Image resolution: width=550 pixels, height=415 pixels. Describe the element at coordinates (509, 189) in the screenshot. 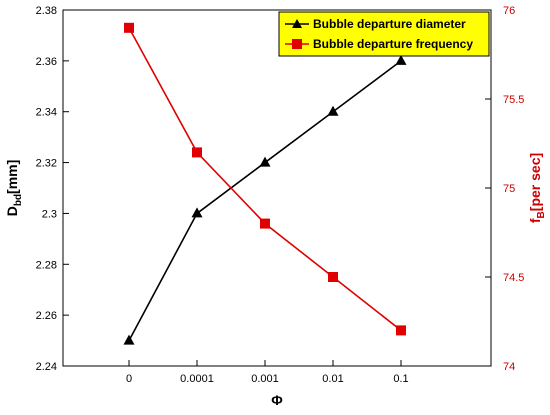

I see `right-tick-label: 75` at that location.